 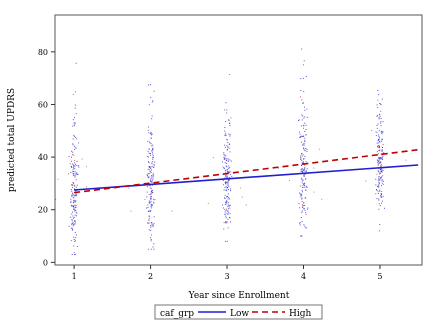 I want to click on y-tick-label-2: 40, so click(x=43, y=157).